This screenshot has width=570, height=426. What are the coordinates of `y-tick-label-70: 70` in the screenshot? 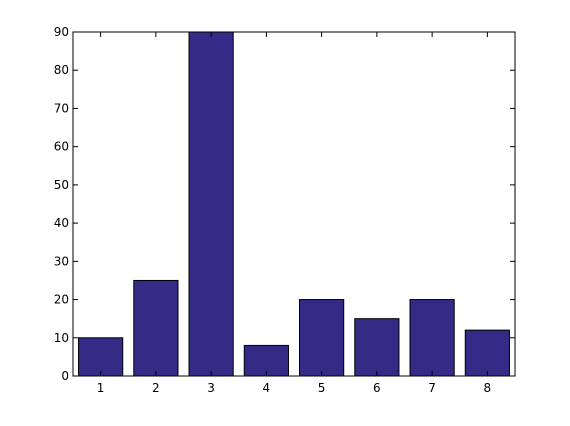 It's located at (61, 108).